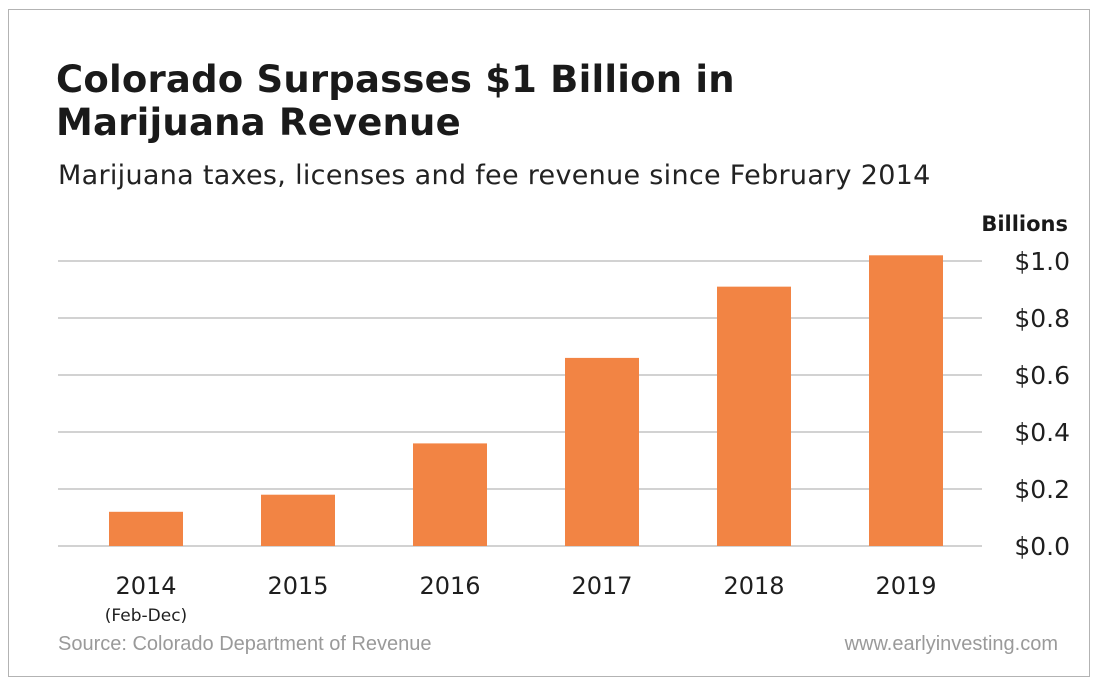 Image resolution: width=1100 pixels, height=688 pixels. What do you see at coordinates (245, 644) in the screenshot?
I see `source-note: Source: Colorado Department of Revenue` at bounding box center [245, 644].